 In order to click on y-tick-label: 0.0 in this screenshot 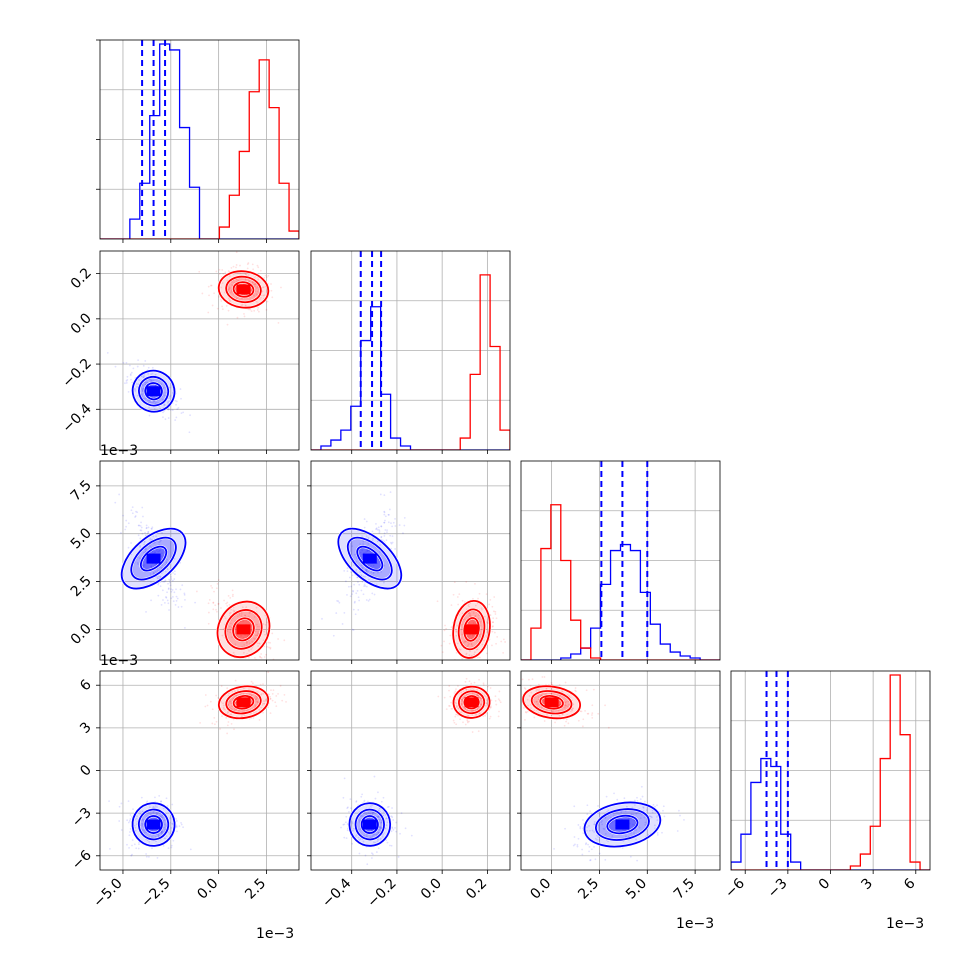, I will do `click(81, 323)`.